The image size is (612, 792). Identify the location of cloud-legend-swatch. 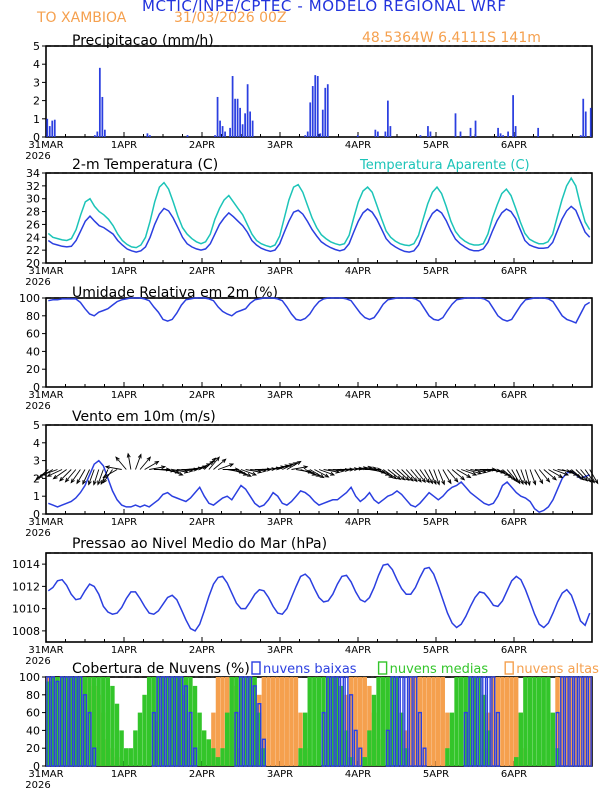
(256, 668).